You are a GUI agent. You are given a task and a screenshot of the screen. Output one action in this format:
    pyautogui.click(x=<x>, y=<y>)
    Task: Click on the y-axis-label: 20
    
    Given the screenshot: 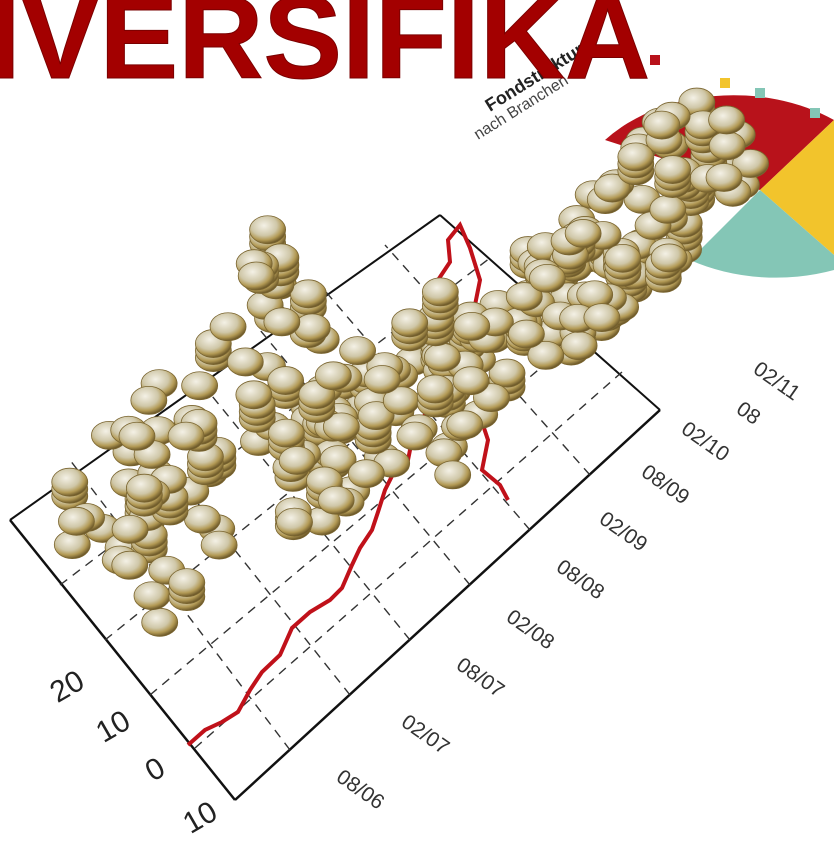 What is the action you would take?
    pyautogui.click(x=67, y=686)
    